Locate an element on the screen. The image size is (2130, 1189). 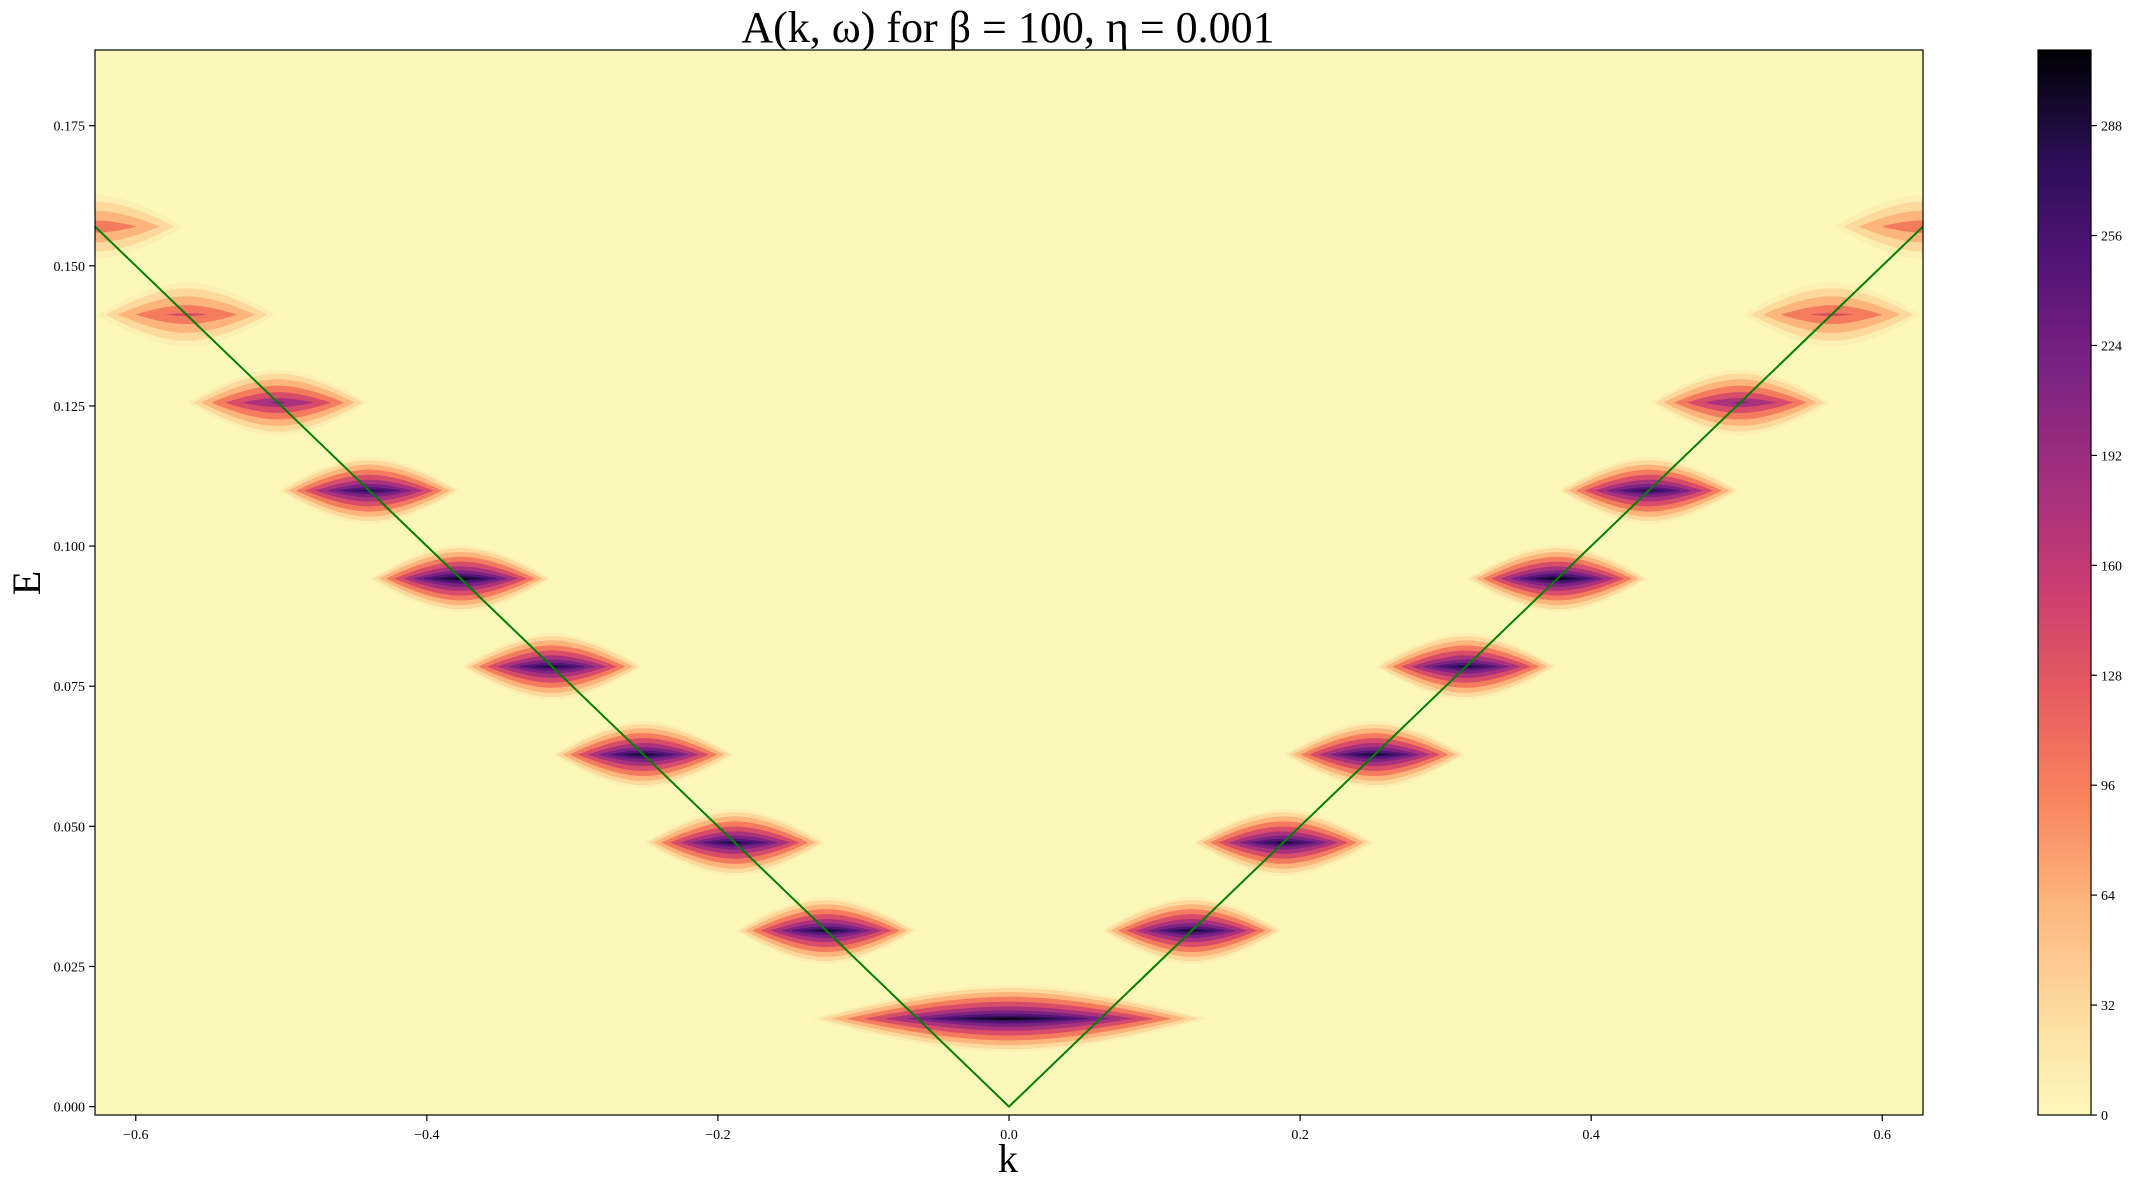
y-tick-label: 0.000 is located at coordinates (70, 1108).